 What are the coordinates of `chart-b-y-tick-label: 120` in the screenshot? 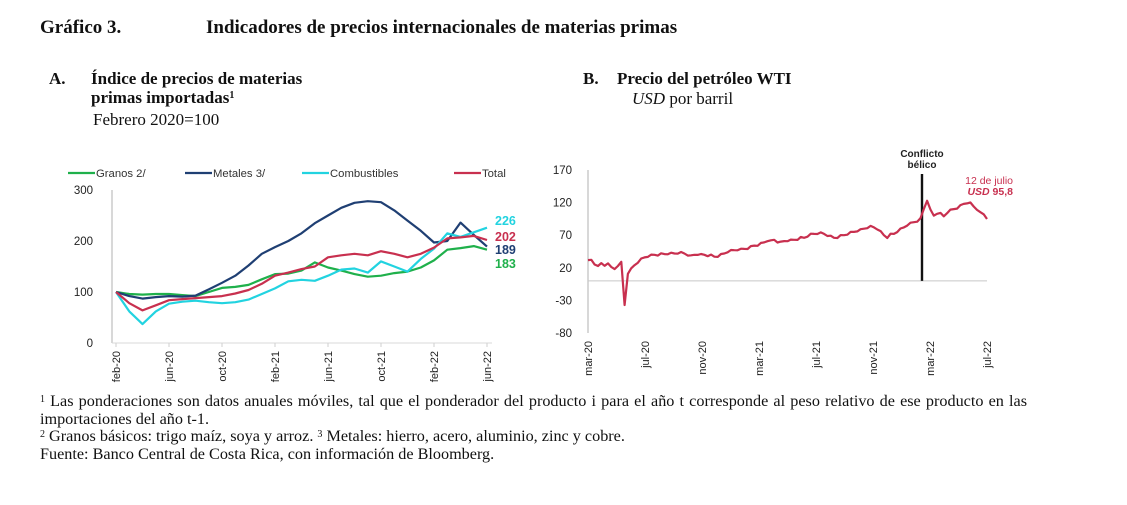 It's located at (562, 204).